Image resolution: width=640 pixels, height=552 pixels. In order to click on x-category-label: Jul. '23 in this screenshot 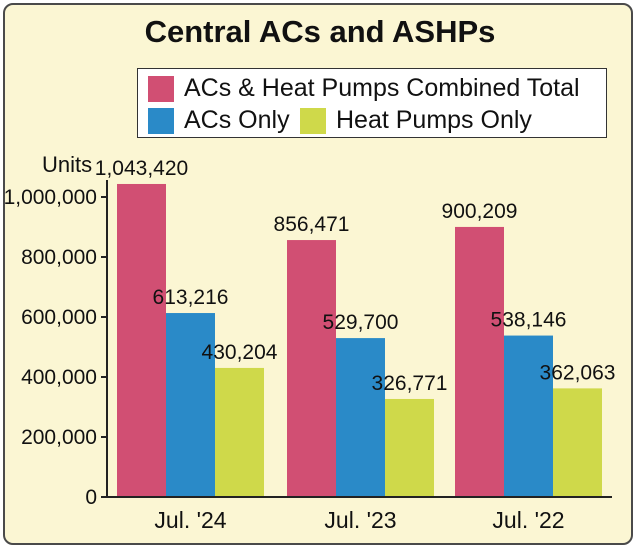, I will do `click(360, 520)`.